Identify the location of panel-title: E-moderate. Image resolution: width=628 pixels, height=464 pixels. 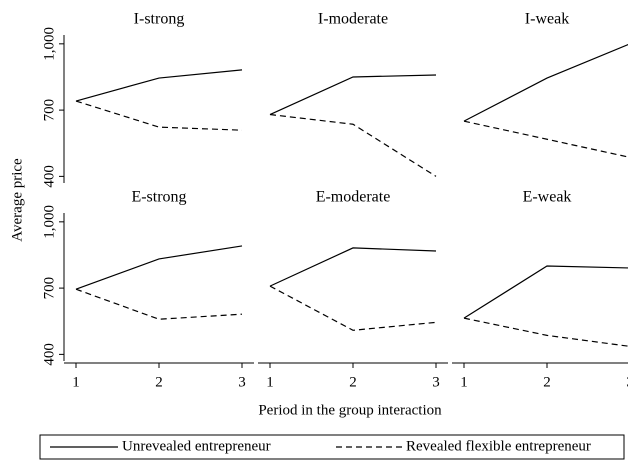
(353, 197).